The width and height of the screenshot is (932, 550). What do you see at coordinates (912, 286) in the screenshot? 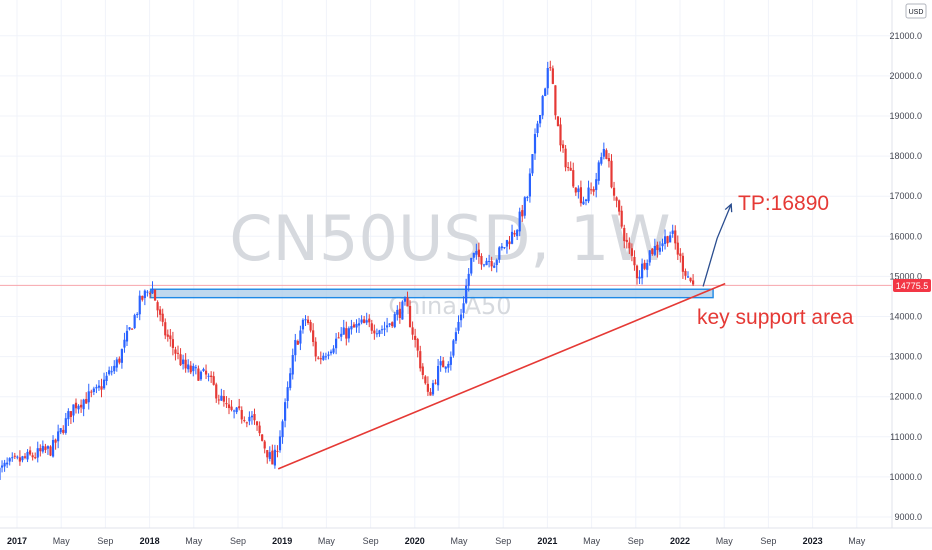
I see `last-price-label: 14775.5` at bounding box center [912, 286].